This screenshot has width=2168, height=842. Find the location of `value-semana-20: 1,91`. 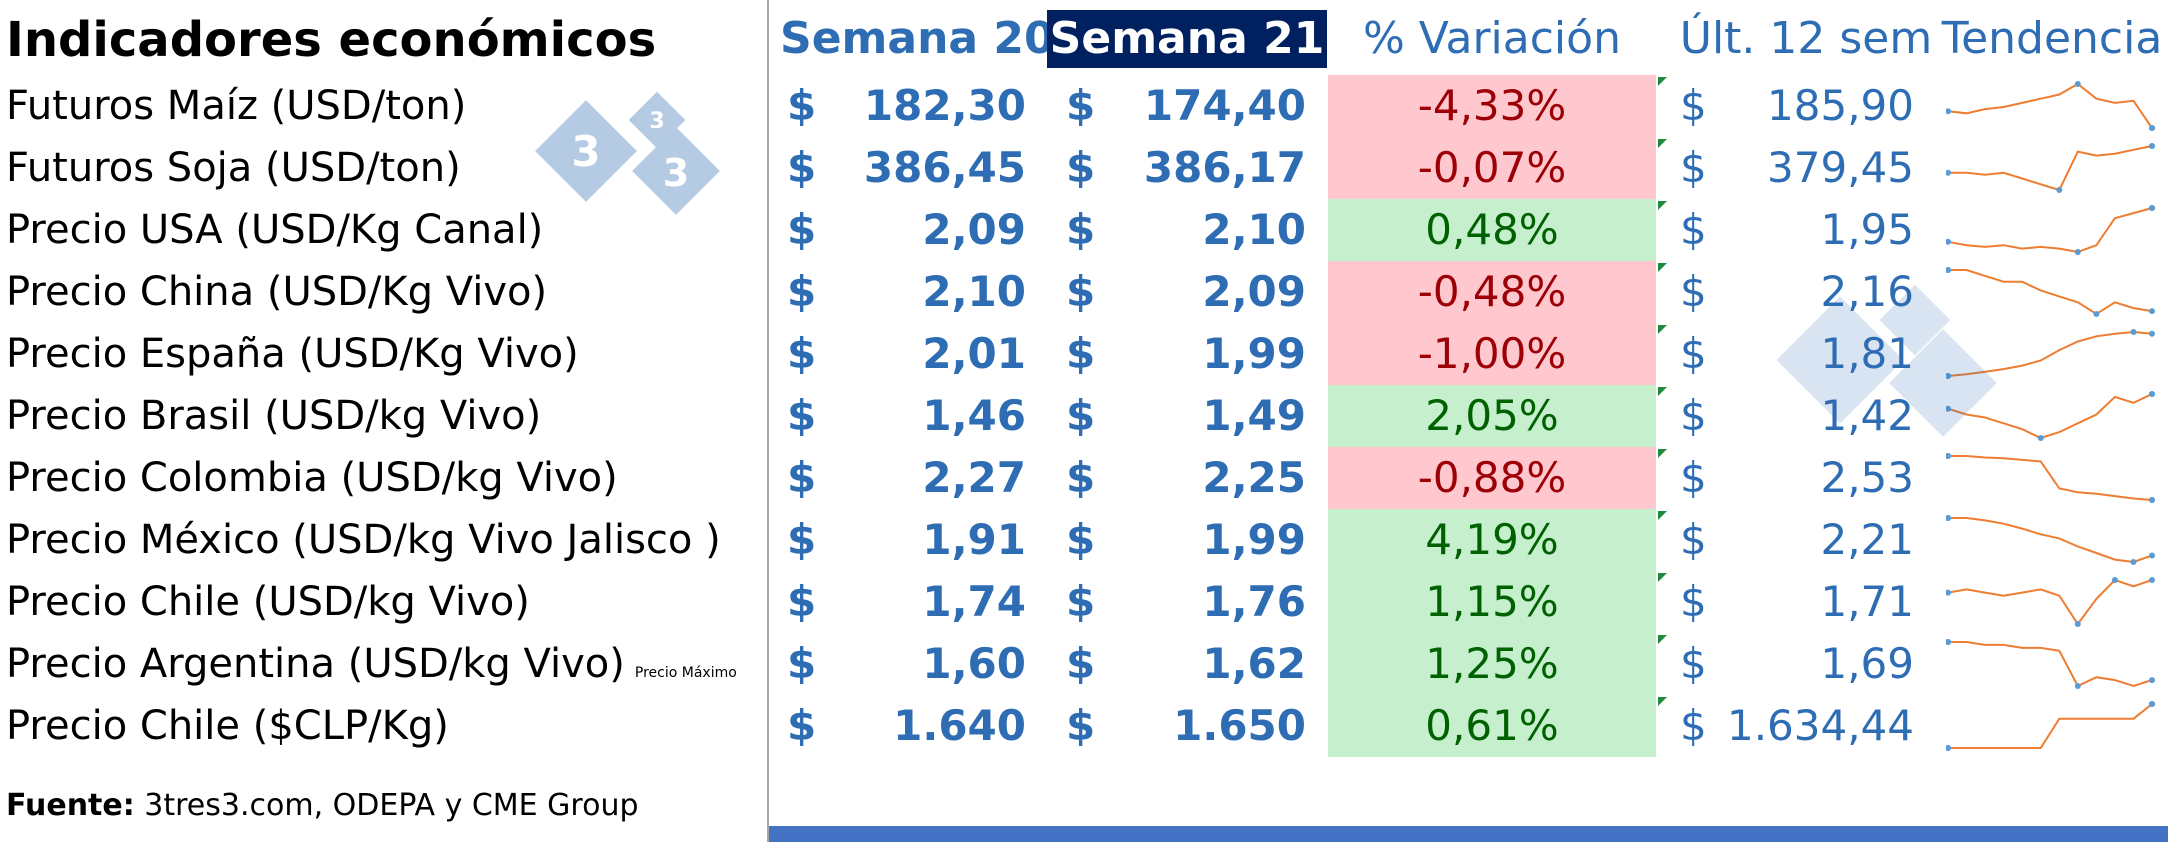

value-semana-20: 1,91 is located at coordinates (974, 539).